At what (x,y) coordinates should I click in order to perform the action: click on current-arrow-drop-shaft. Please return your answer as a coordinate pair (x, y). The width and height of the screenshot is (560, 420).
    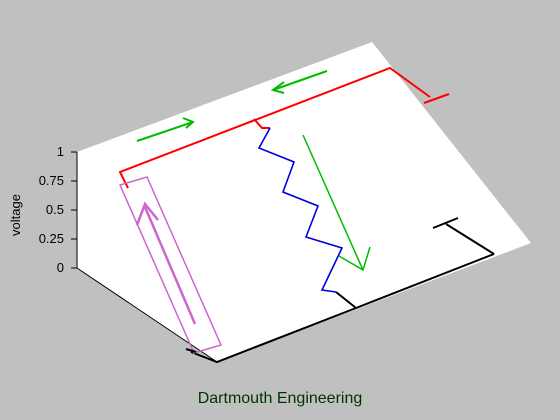
    Looking at the image, I should click on (333, 202).